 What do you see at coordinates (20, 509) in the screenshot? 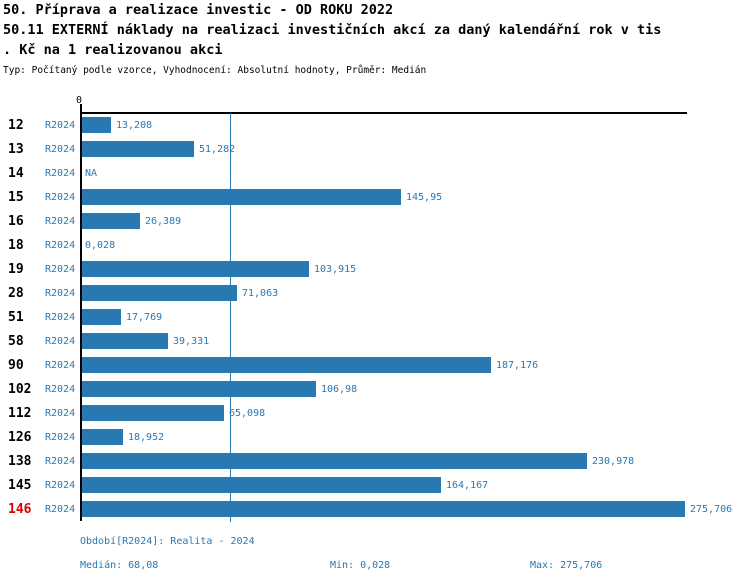
I see `row-number-label: 146` at bounding box center [20, 509].